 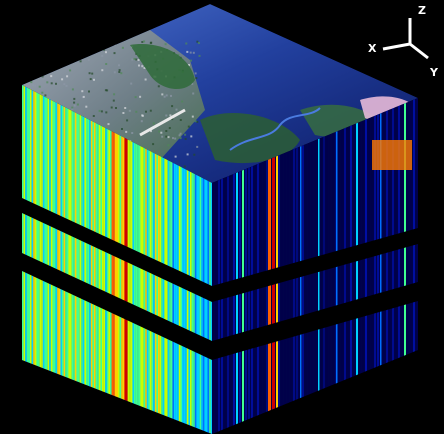 I want to click on axis-indicator: Z X Y, so click(x=403, y=41).